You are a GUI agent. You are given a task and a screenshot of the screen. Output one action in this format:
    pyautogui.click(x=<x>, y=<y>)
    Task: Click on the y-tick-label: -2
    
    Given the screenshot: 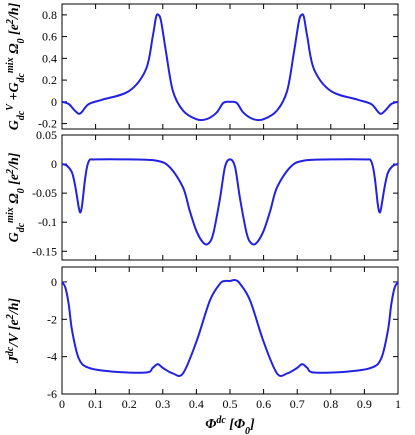 What is the action you would take?
    pyautogui.click(x=52, y=319)
    